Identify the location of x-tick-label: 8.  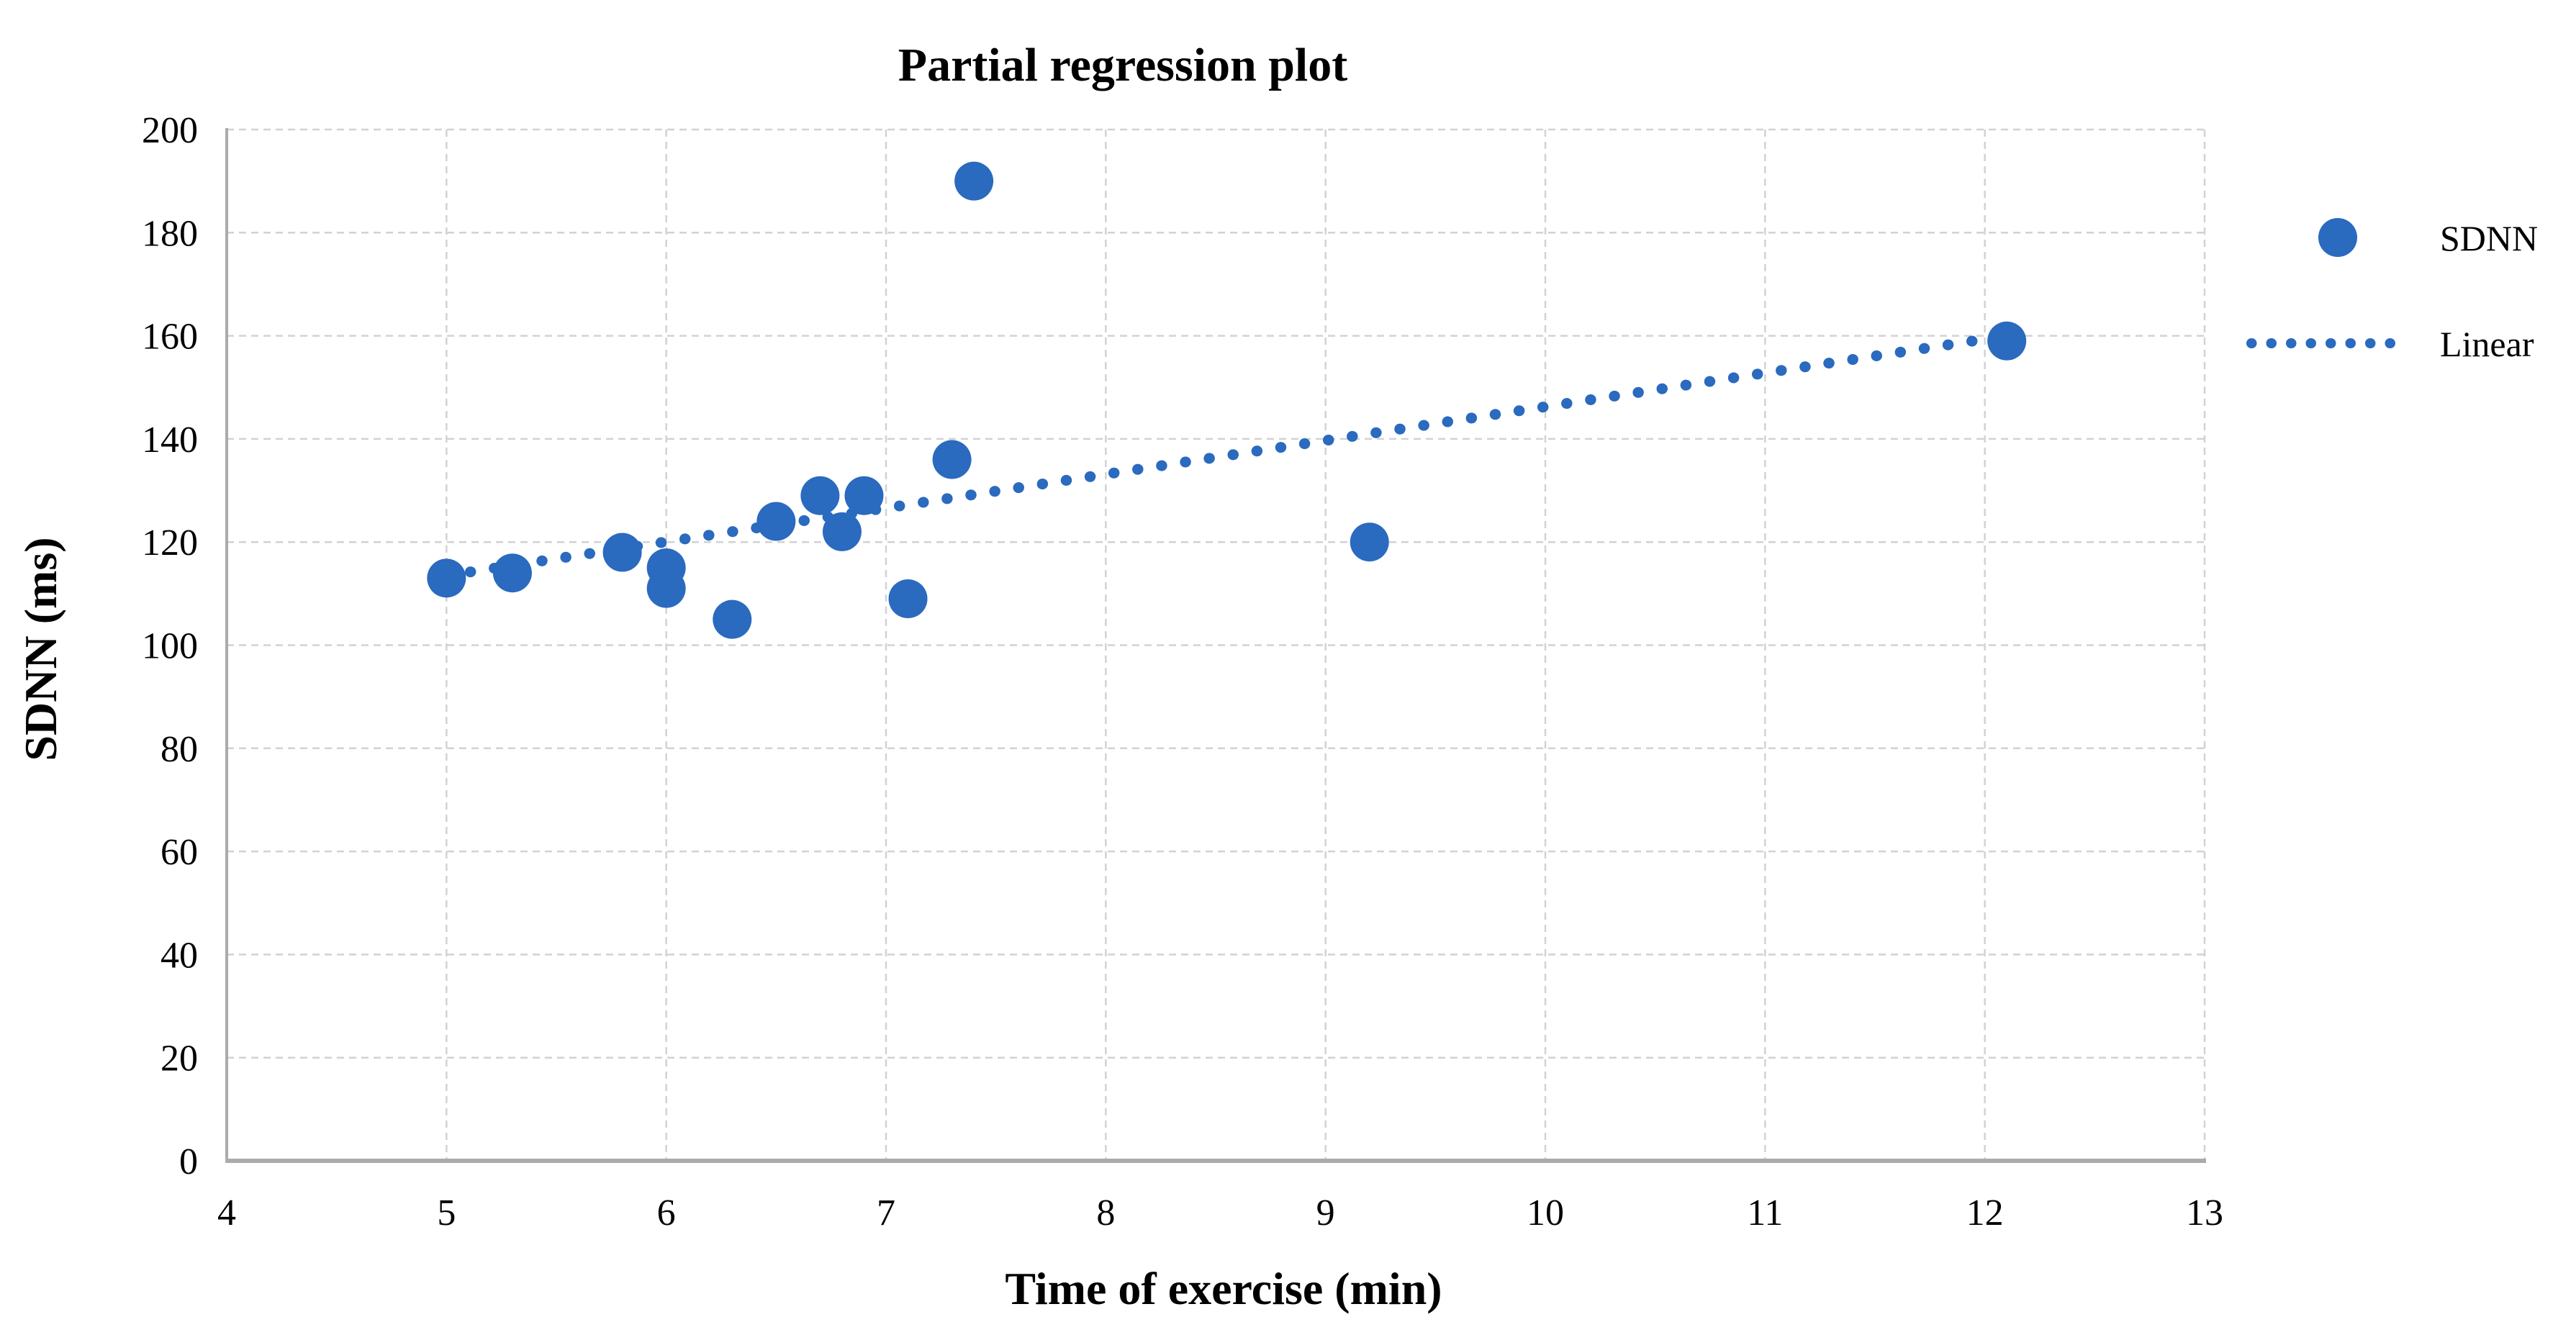
(1105, 1212).